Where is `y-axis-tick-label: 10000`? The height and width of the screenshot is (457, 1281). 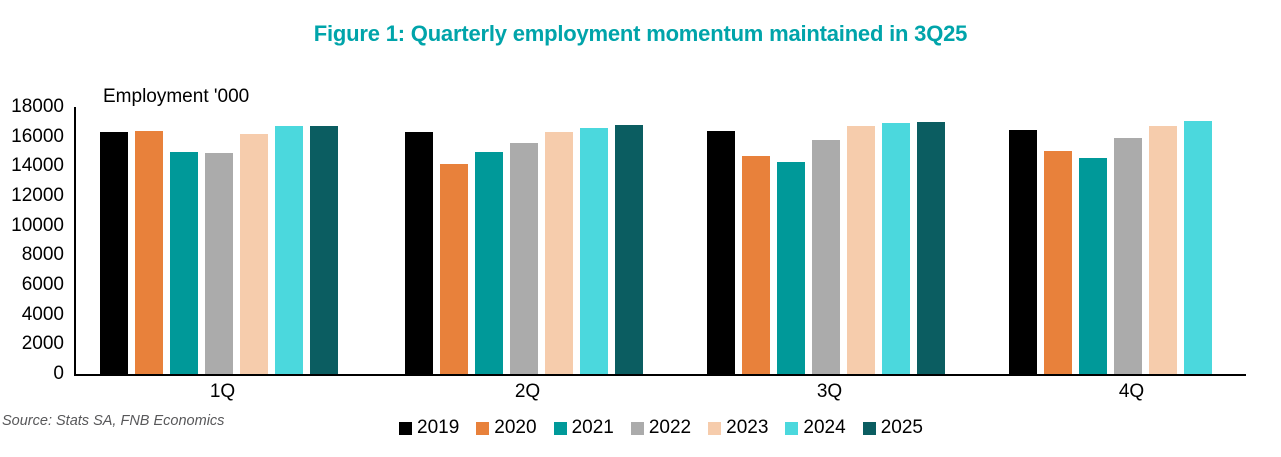
y-axis-tick-label: 10000 is located at coordinates (37, 225).